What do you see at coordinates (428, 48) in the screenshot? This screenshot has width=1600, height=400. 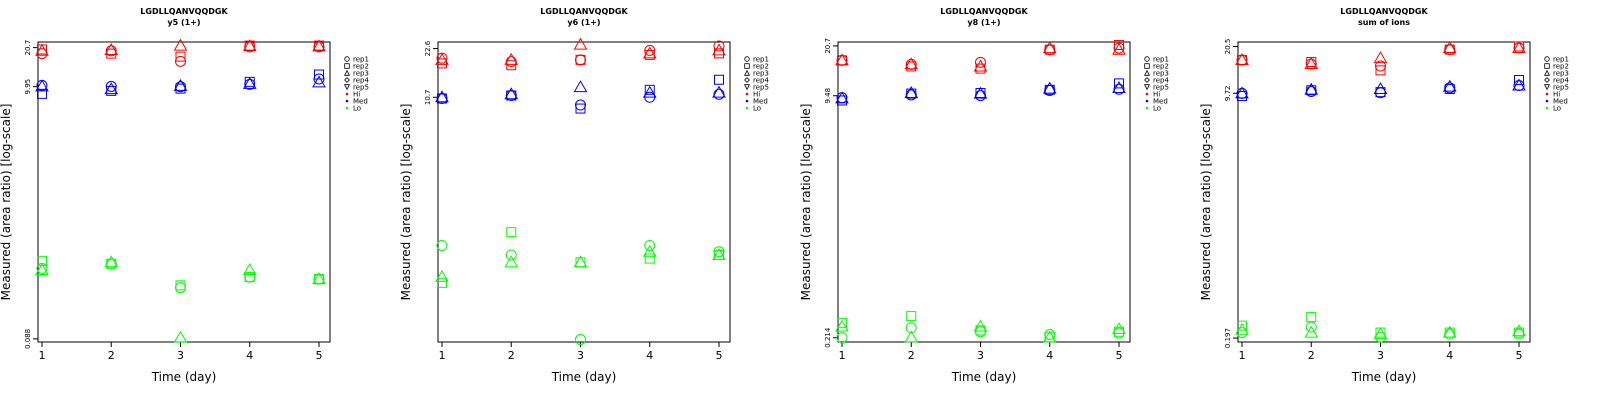 I see `y-tick-label: 22.6` at bounding box center [428, 48].